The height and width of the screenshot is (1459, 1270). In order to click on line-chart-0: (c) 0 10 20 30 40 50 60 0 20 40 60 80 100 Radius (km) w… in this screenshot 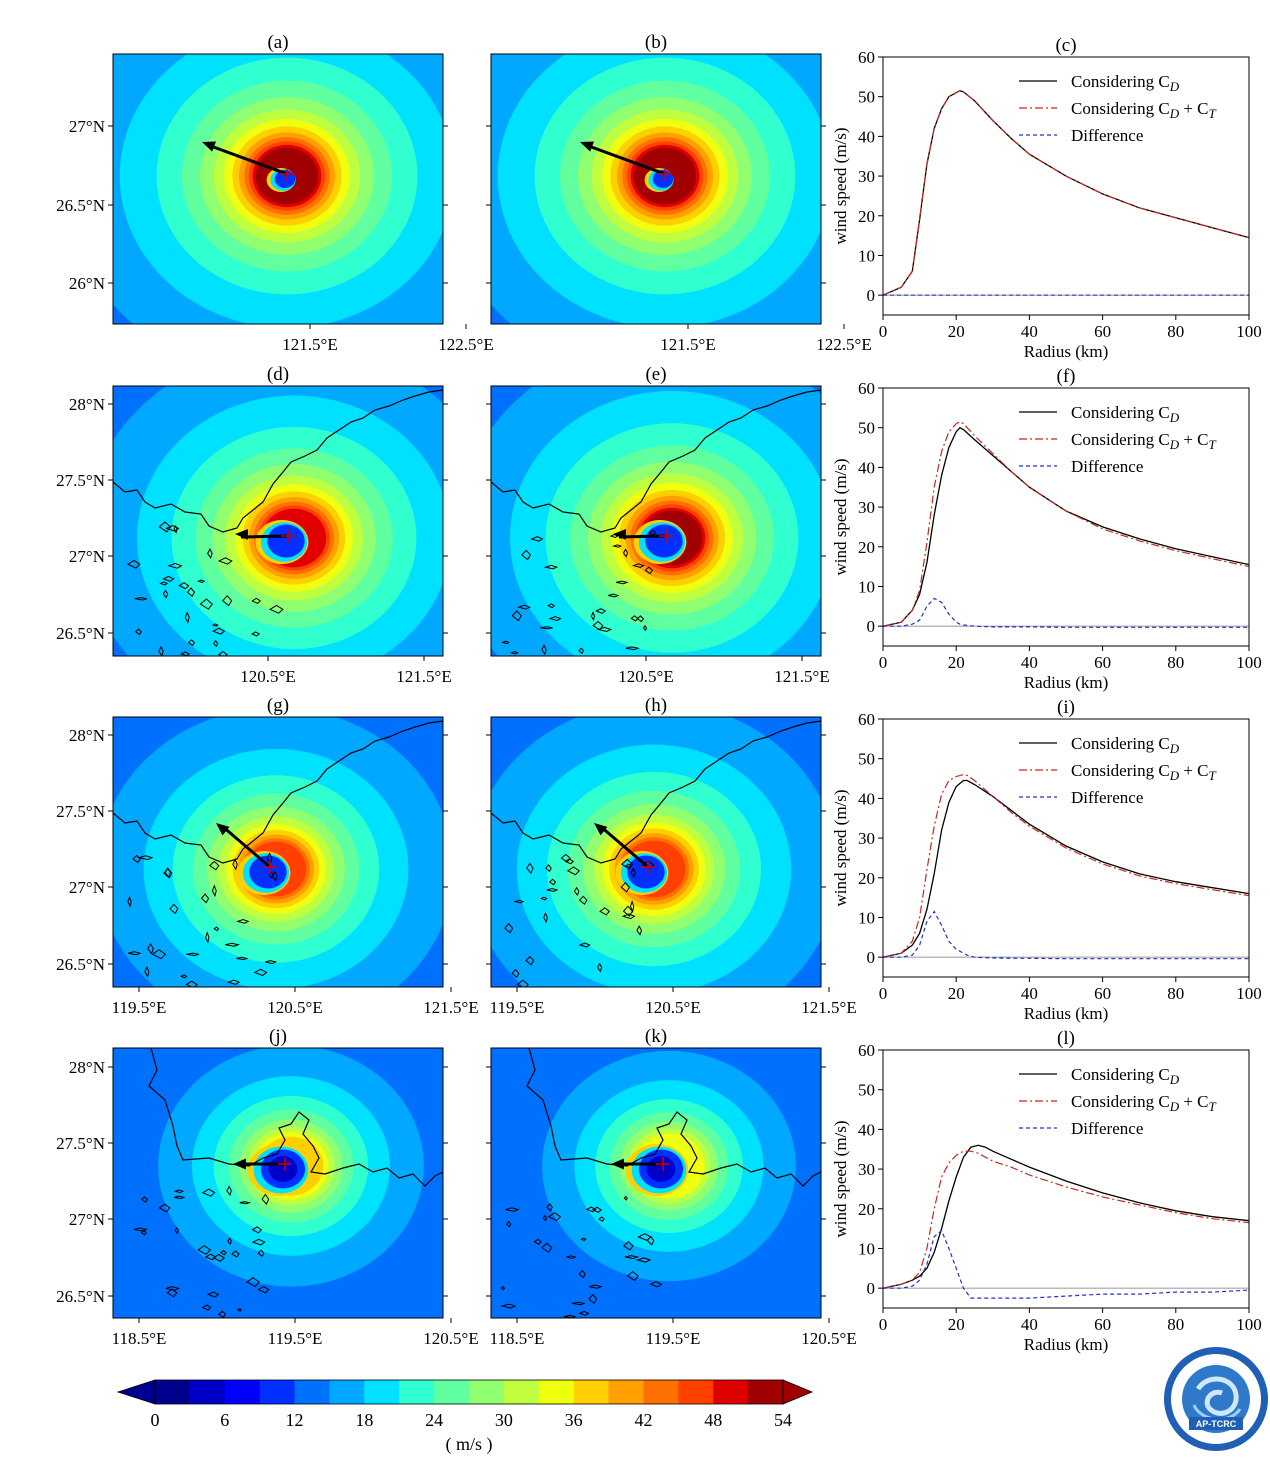, I will do `click(1046, 198)`.